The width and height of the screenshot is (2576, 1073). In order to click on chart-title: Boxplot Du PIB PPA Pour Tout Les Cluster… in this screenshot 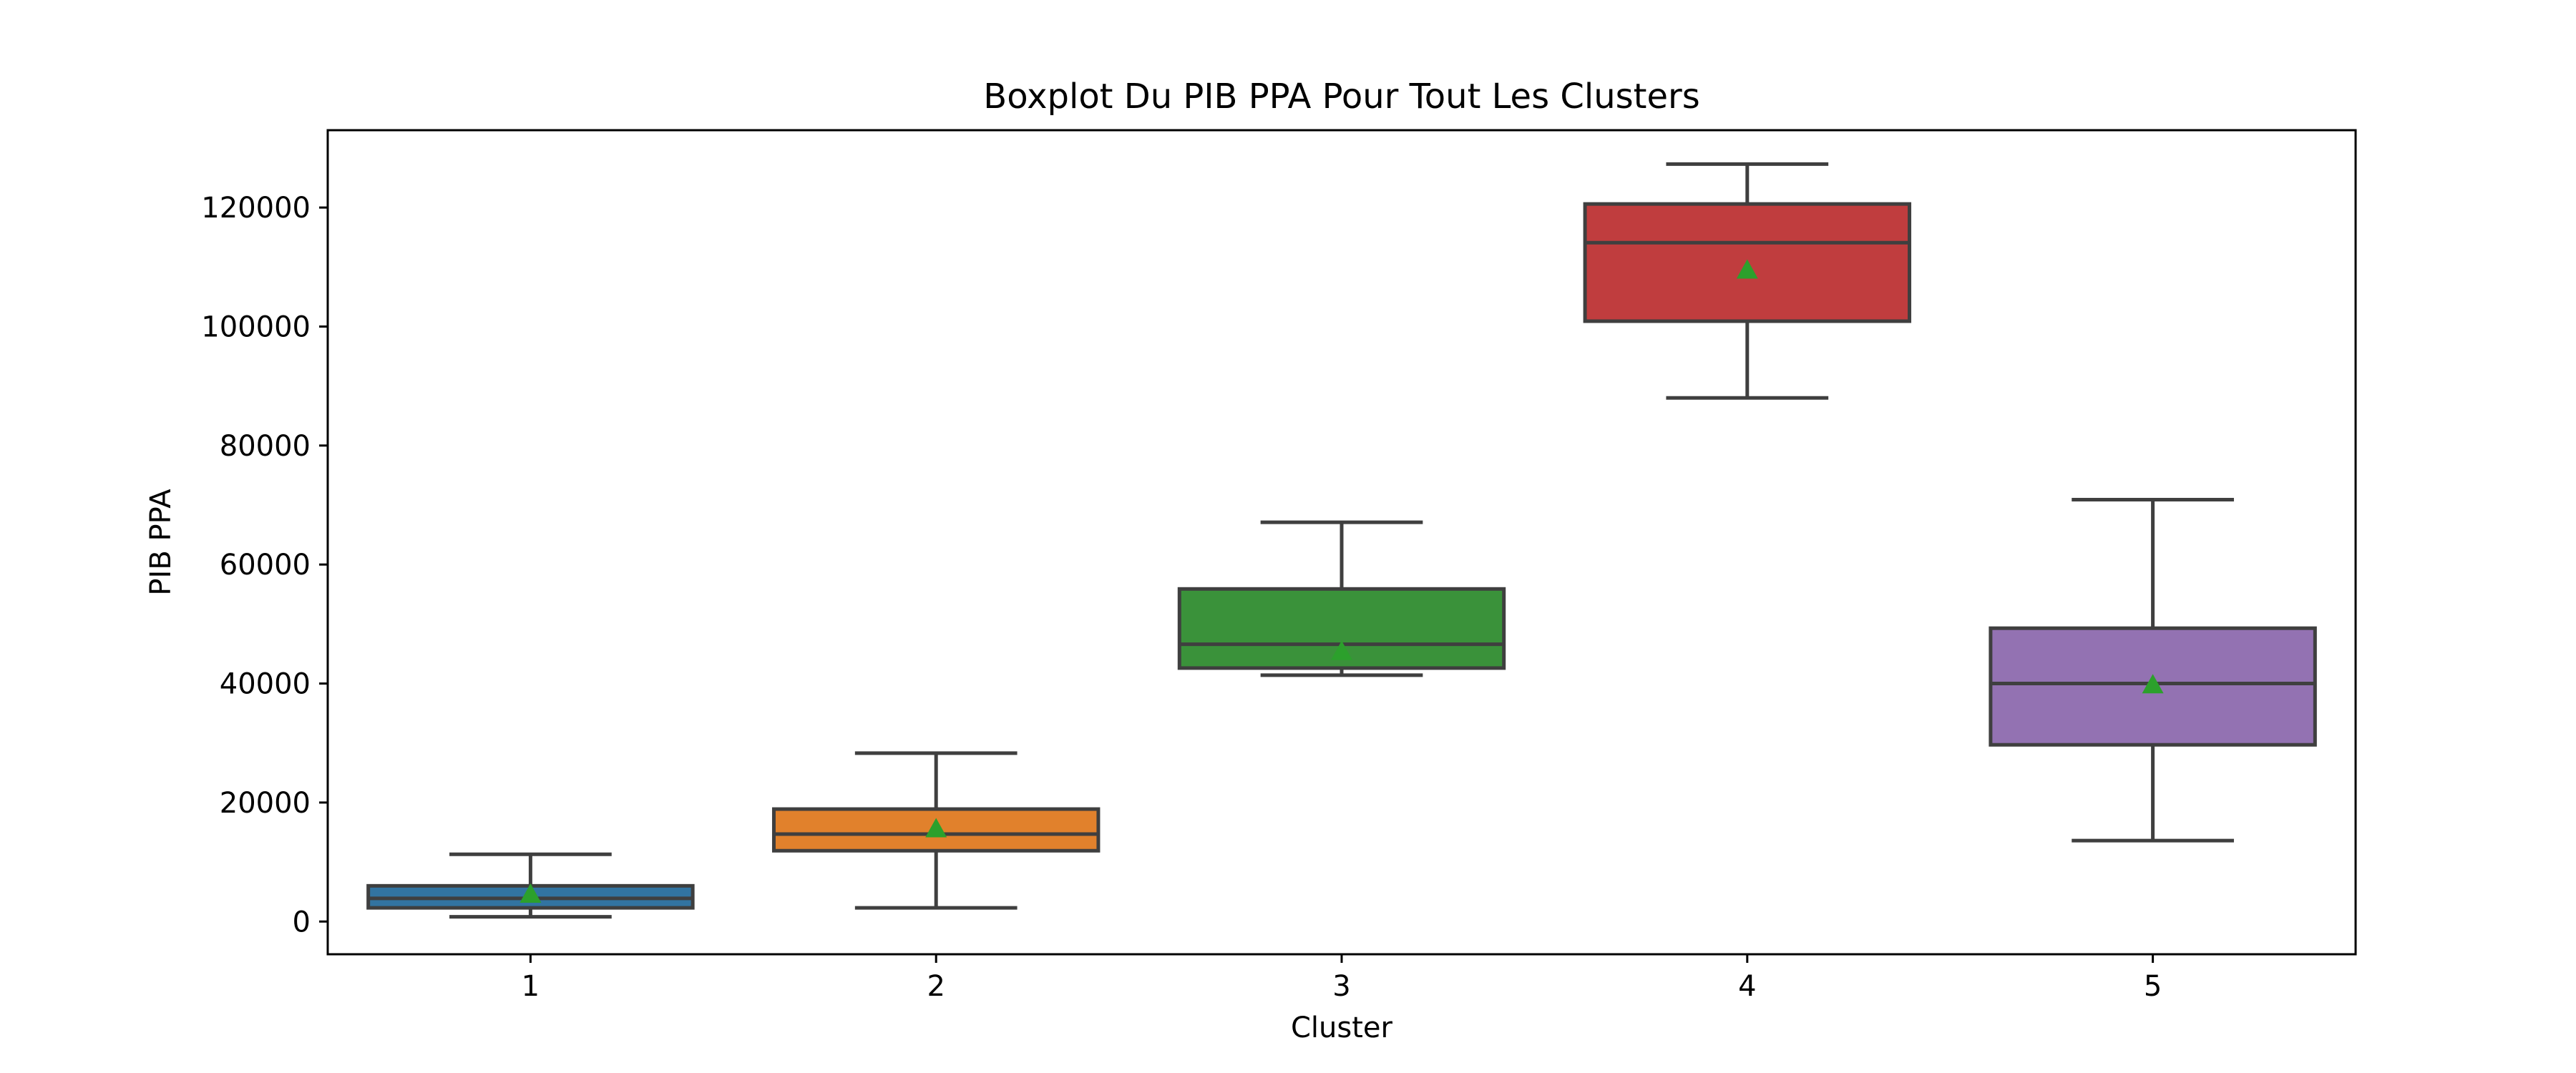, I will do `click(1341, 97)`.